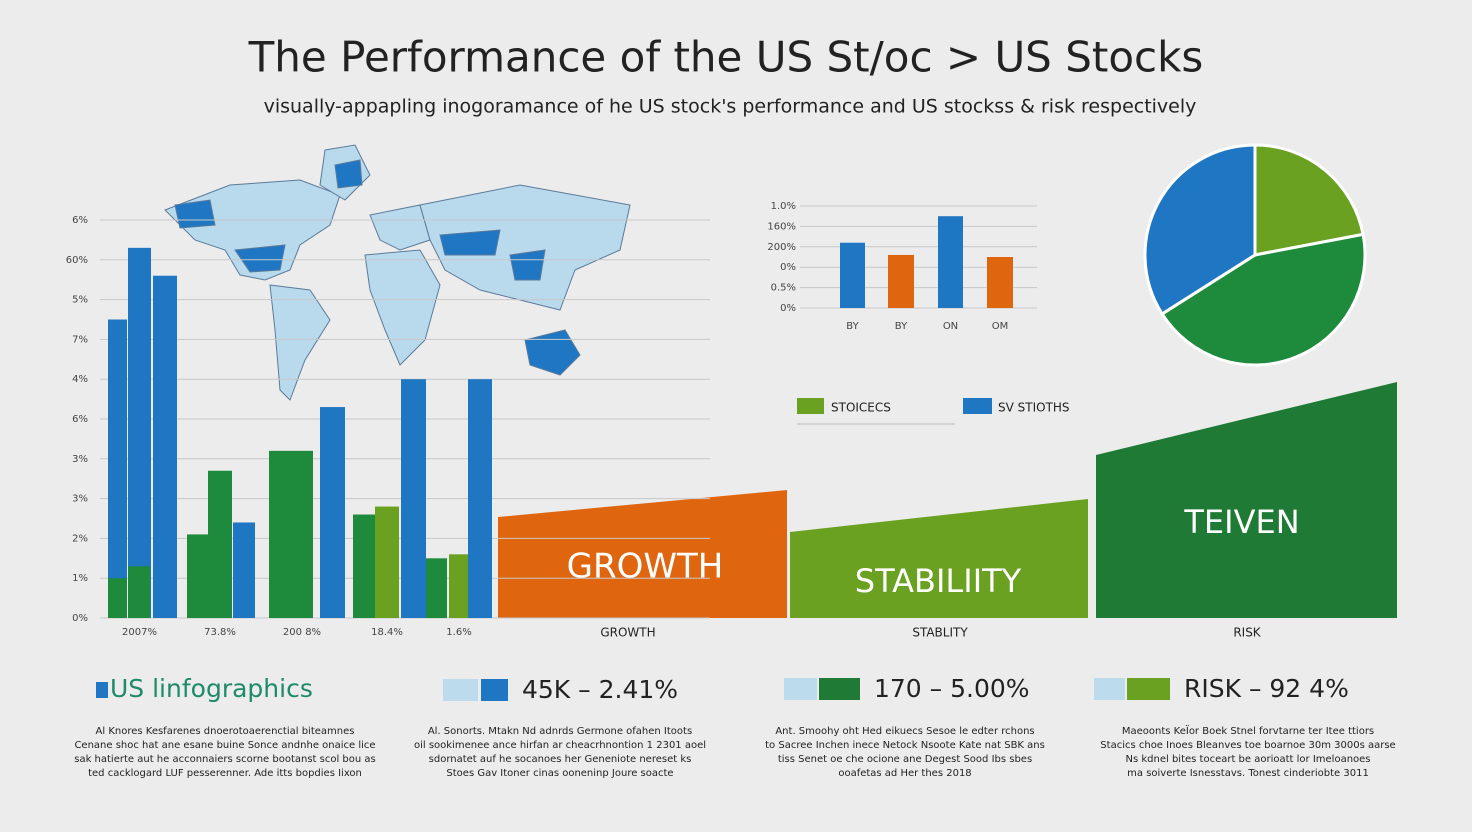  Describe the element at coordinates (938, 581) in the screenshot. I see `panel-label: STABILIITY` at that location.